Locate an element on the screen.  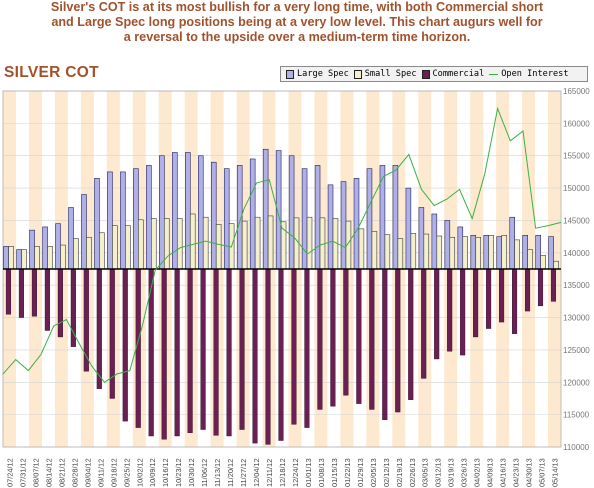
y-tick-label: 150000 is located at coordinates (576, 188).